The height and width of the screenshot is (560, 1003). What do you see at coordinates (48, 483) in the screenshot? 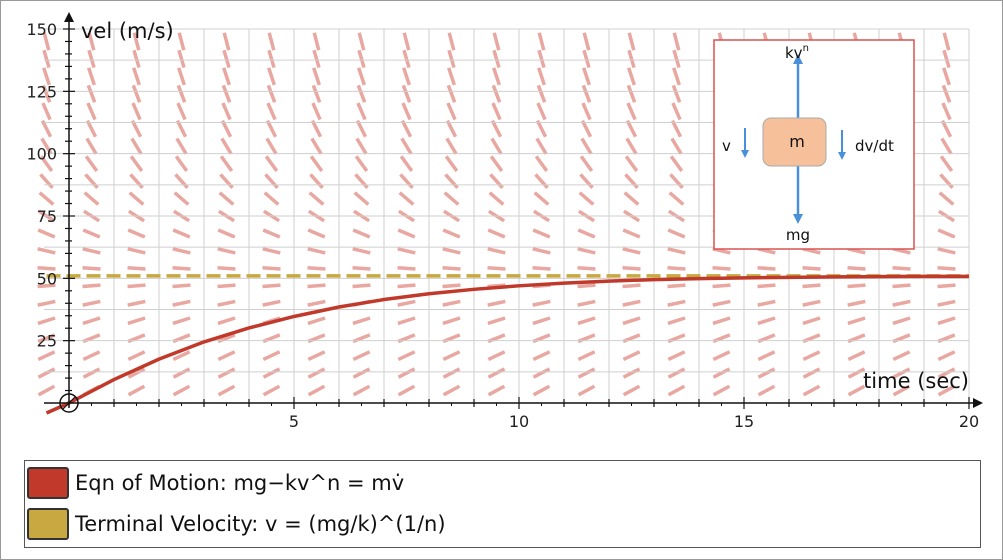
I see `legend-swatch-motion` at bounding box center [48, 483].